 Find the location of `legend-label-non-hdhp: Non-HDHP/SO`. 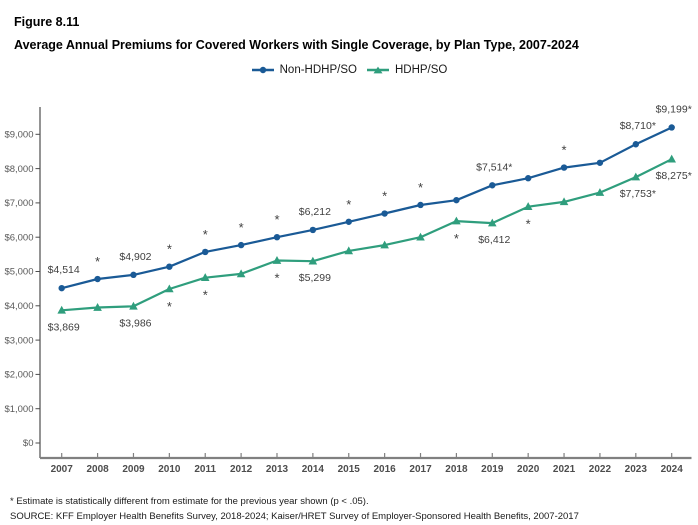

legend-label-non-hdhp: Non-HDHP/SO is located at coordinates (318, 70).